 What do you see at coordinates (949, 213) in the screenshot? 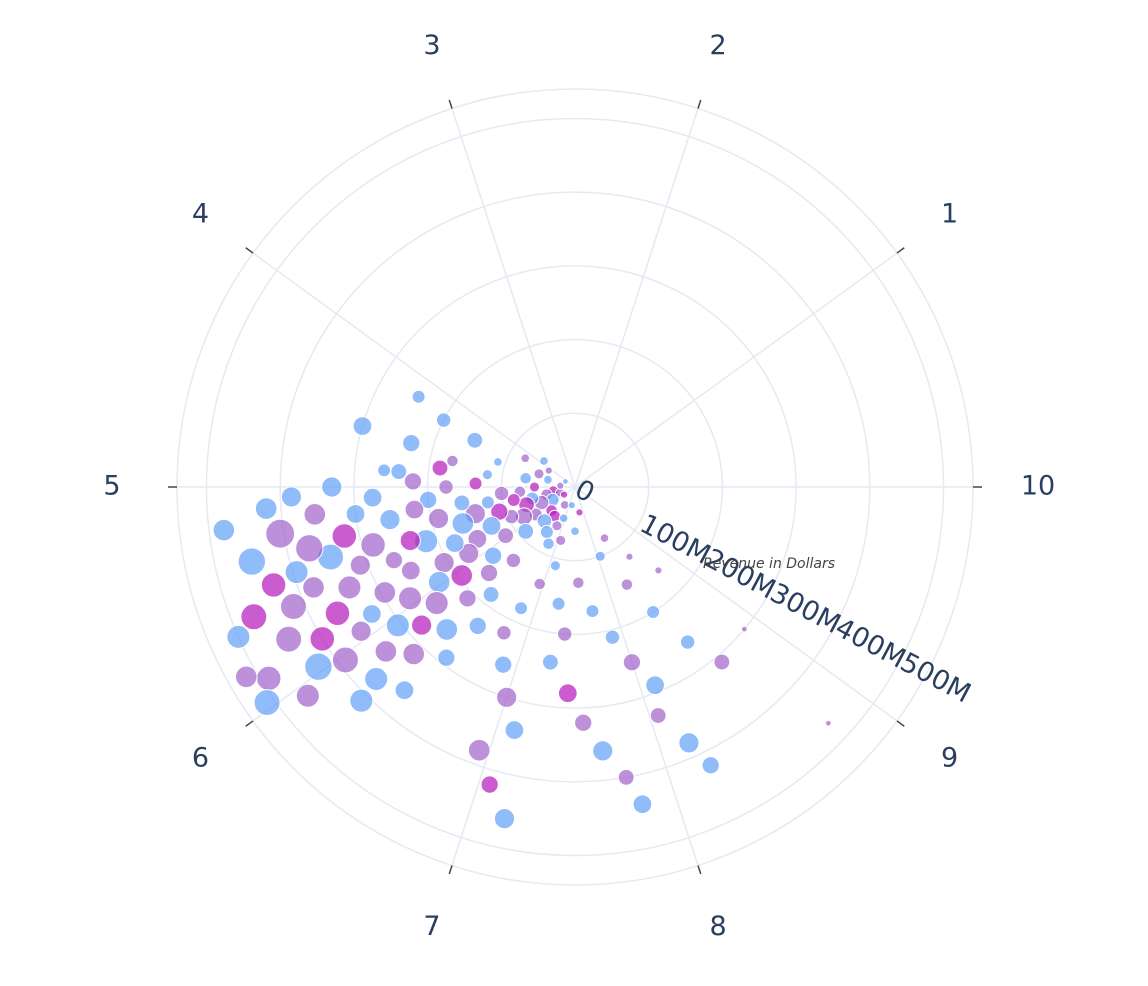
I see `angular-tick-label-1: 1` at bounding box center [949, 213].